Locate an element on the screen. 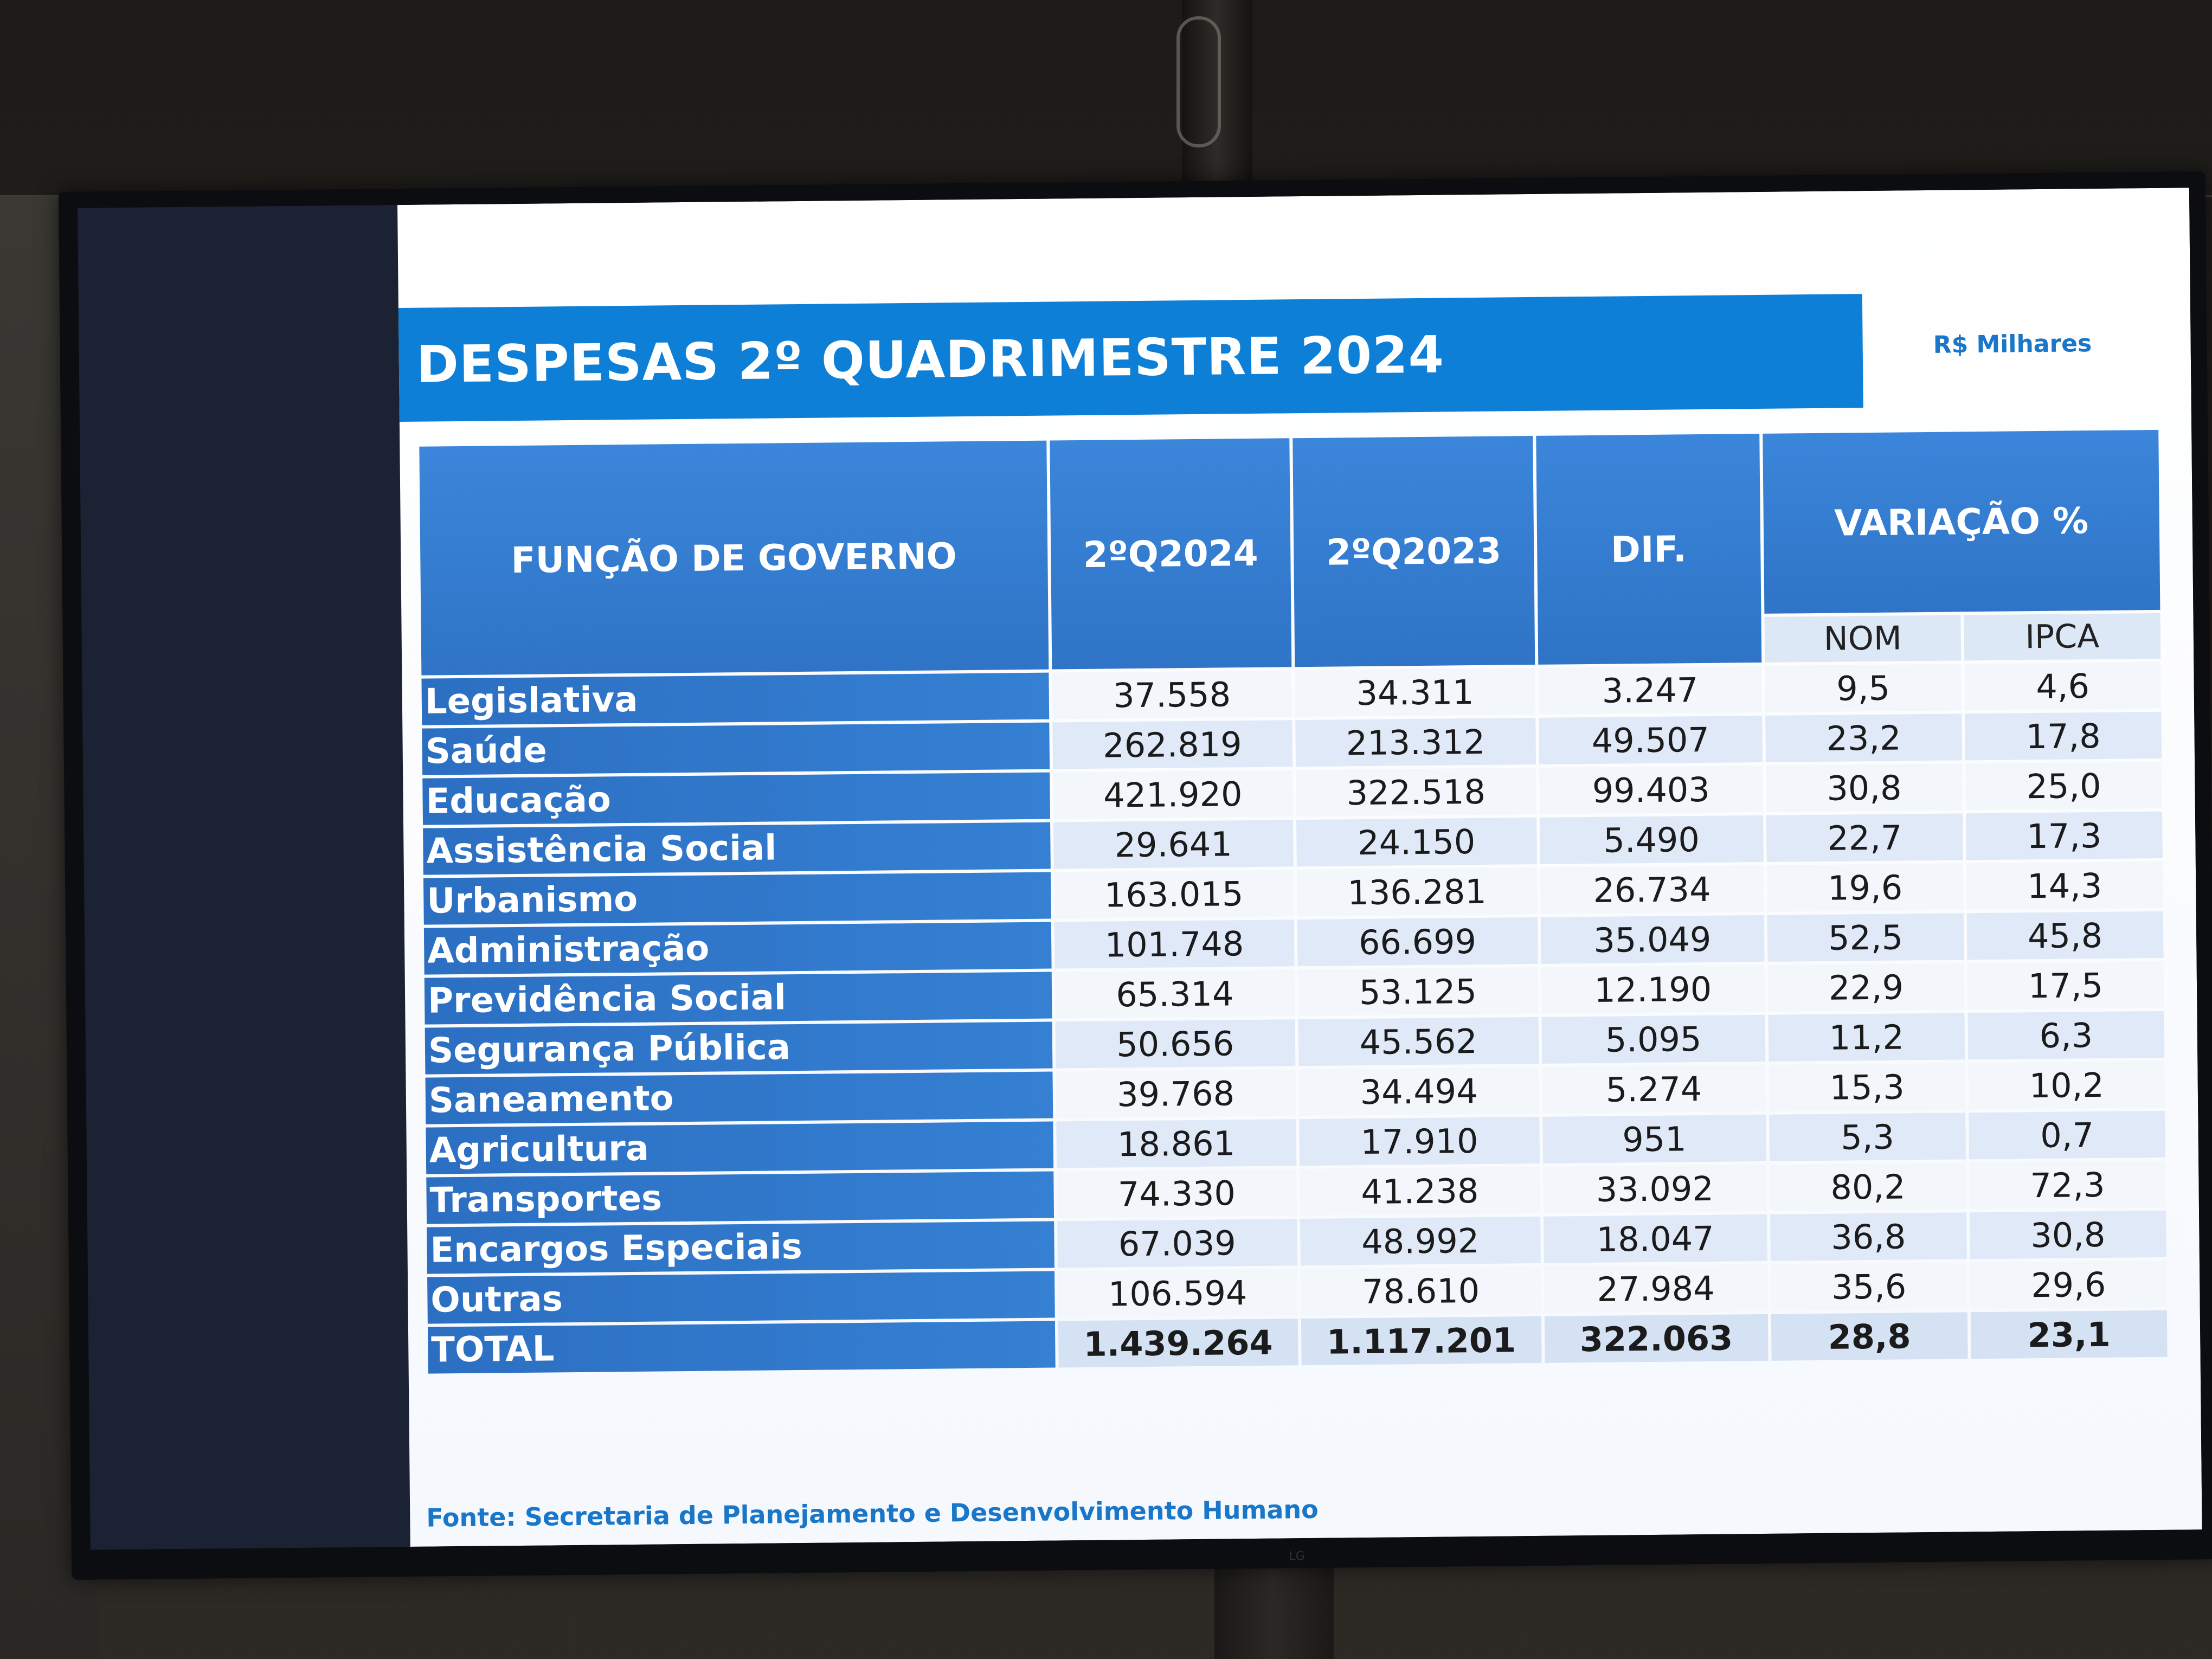 The image size is (2212, 1659). cell-q2024: 262.819 is located at coordinates (1172, 744).